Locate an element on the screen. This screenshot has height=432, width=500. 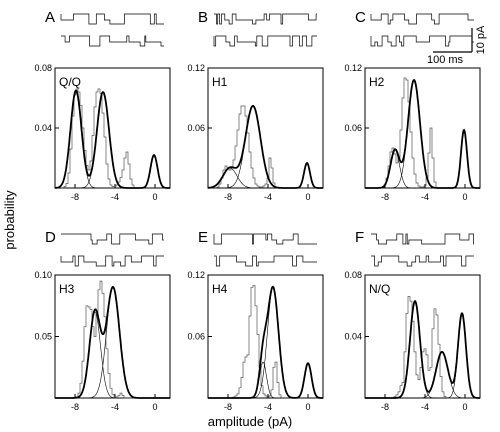
y-axis-label: probability is located at coordinates (9, 220).